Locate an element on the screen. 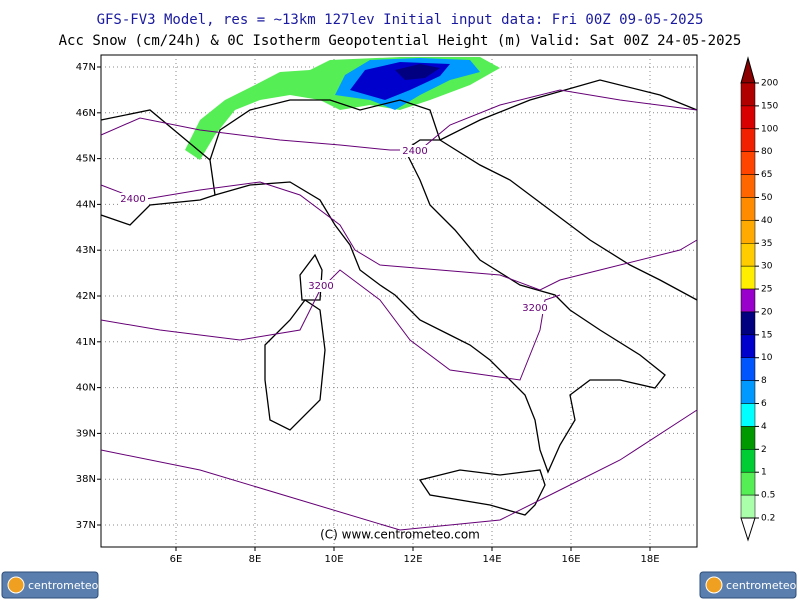  legend-label: 100 is located at coordinates (769, 129).